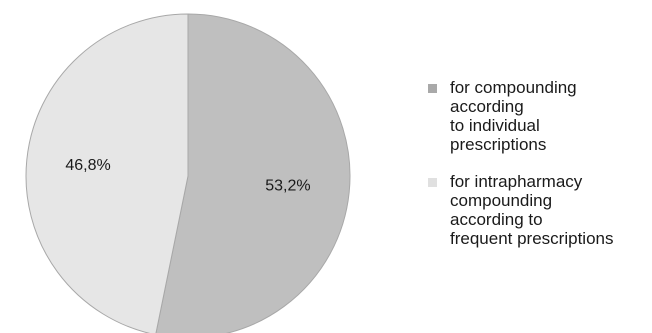 The image size is (652, 333). Describe the element at coordinates (287, 185) in the screenshot. I see `data-label-individual-prescriptions: 53,2%` at that location.